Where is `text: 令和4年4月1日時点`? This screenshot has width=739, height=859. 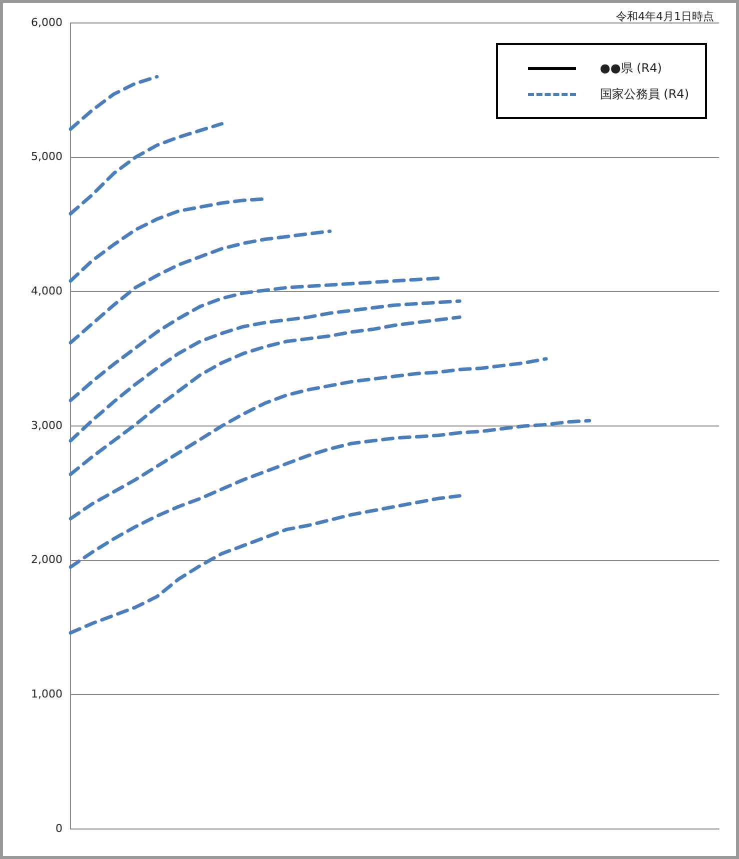 text: 令和4年4月1日時点 is located at coordinates (665, 16).